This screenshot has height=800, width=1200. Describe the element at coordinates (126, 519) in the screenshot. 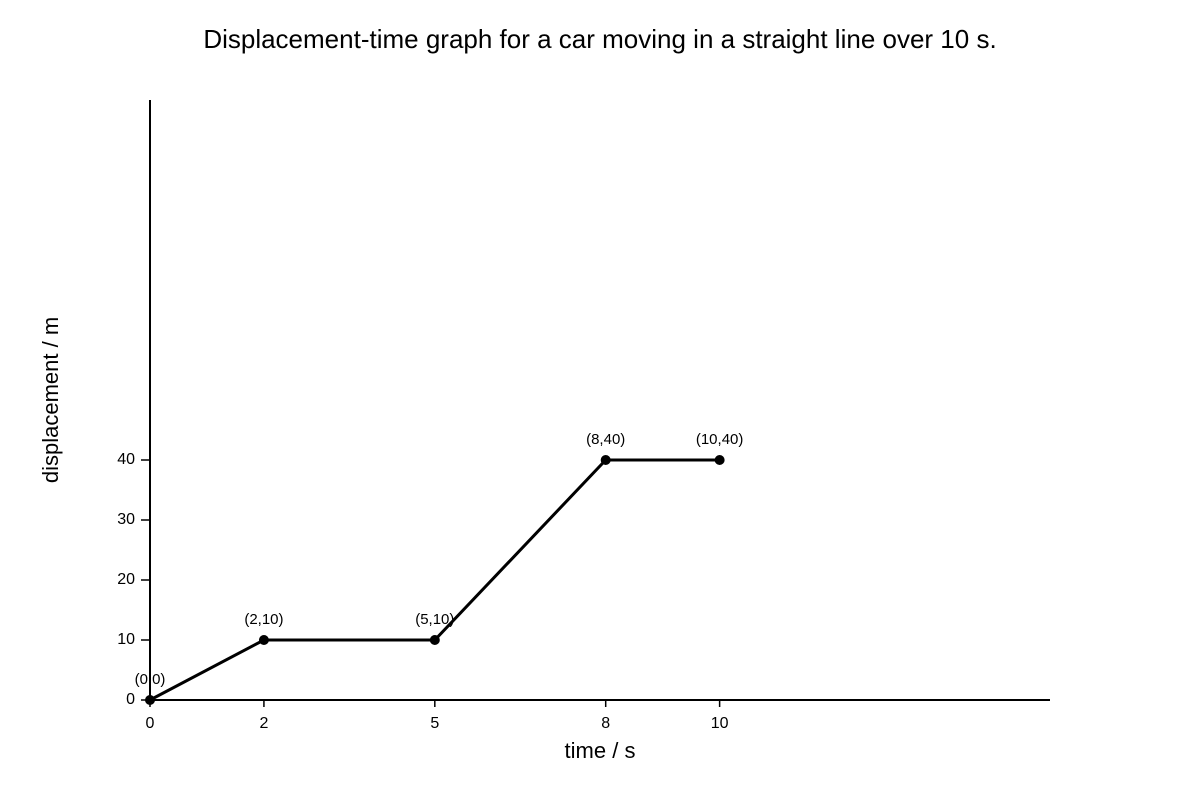

I see `y-tick-label: 30` at that location.